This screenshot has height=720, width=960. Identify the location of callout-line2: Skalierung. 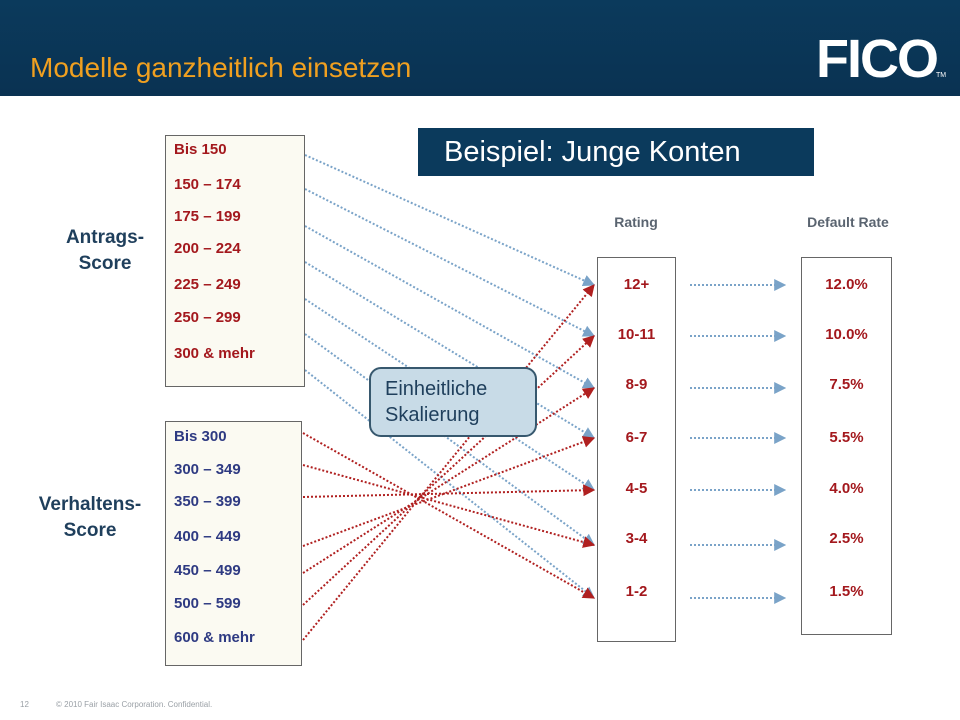
(432, 415).